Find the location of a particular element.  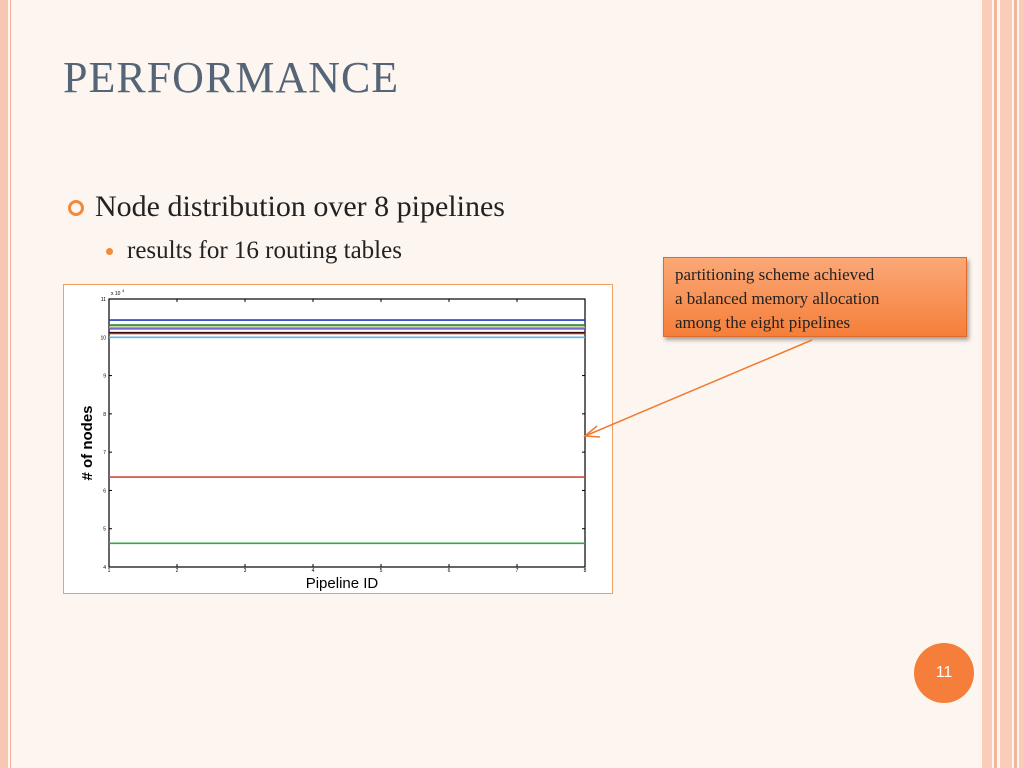

dot-bullet-icon is located at coordinates (109, 251).